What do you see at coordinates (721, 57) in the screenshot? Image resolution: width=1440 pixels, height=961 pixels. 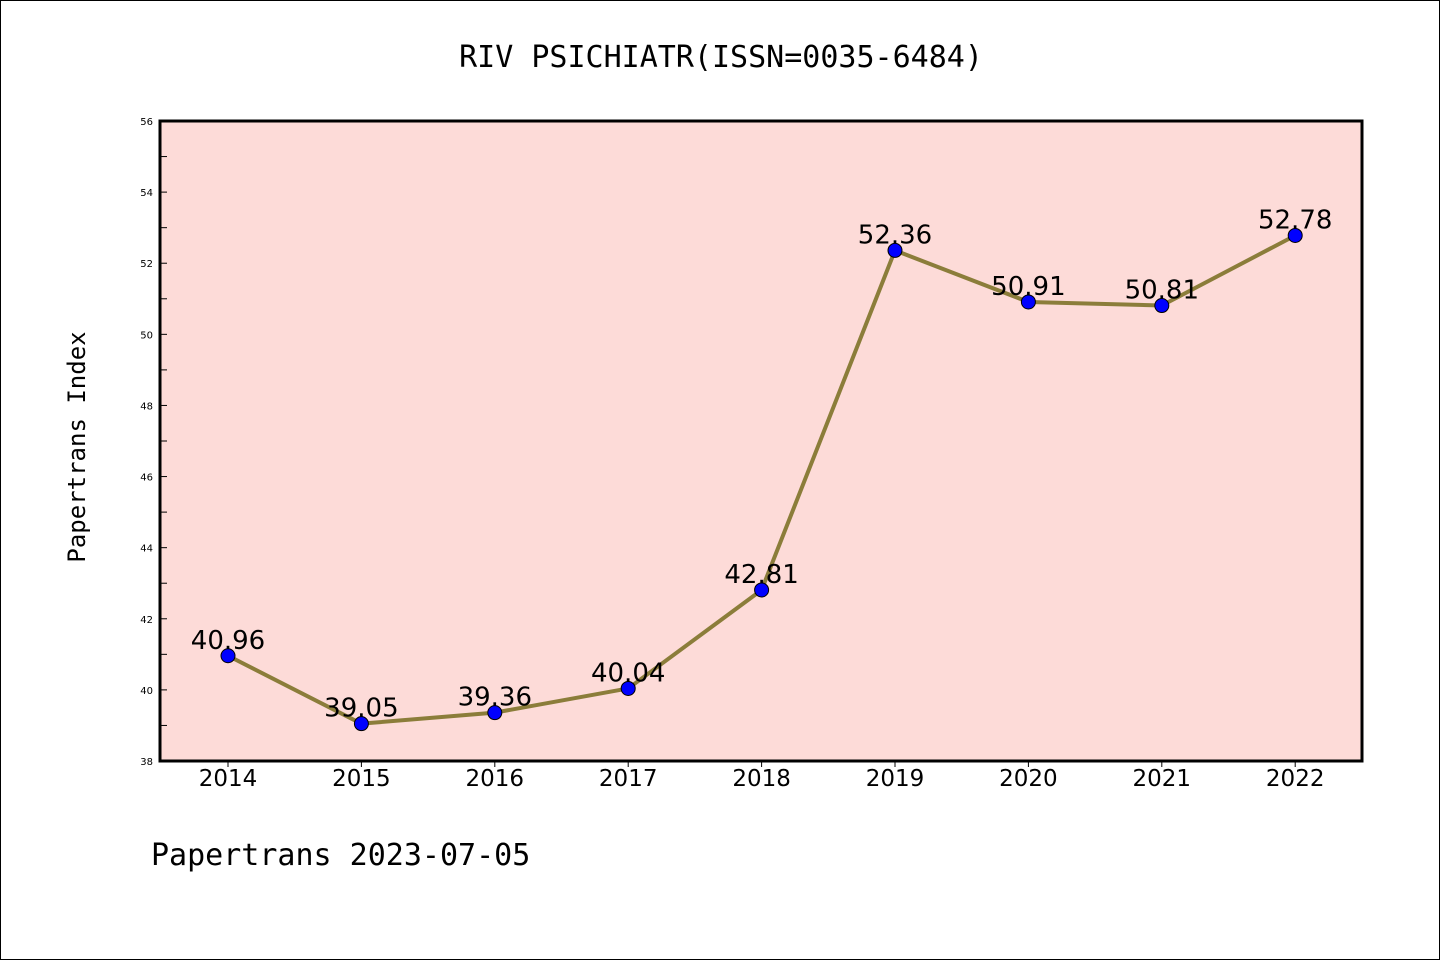 I see `chart-title: RIV PSICHIATR(ISSN=0035-6484)` at bounding box center [721, 57].